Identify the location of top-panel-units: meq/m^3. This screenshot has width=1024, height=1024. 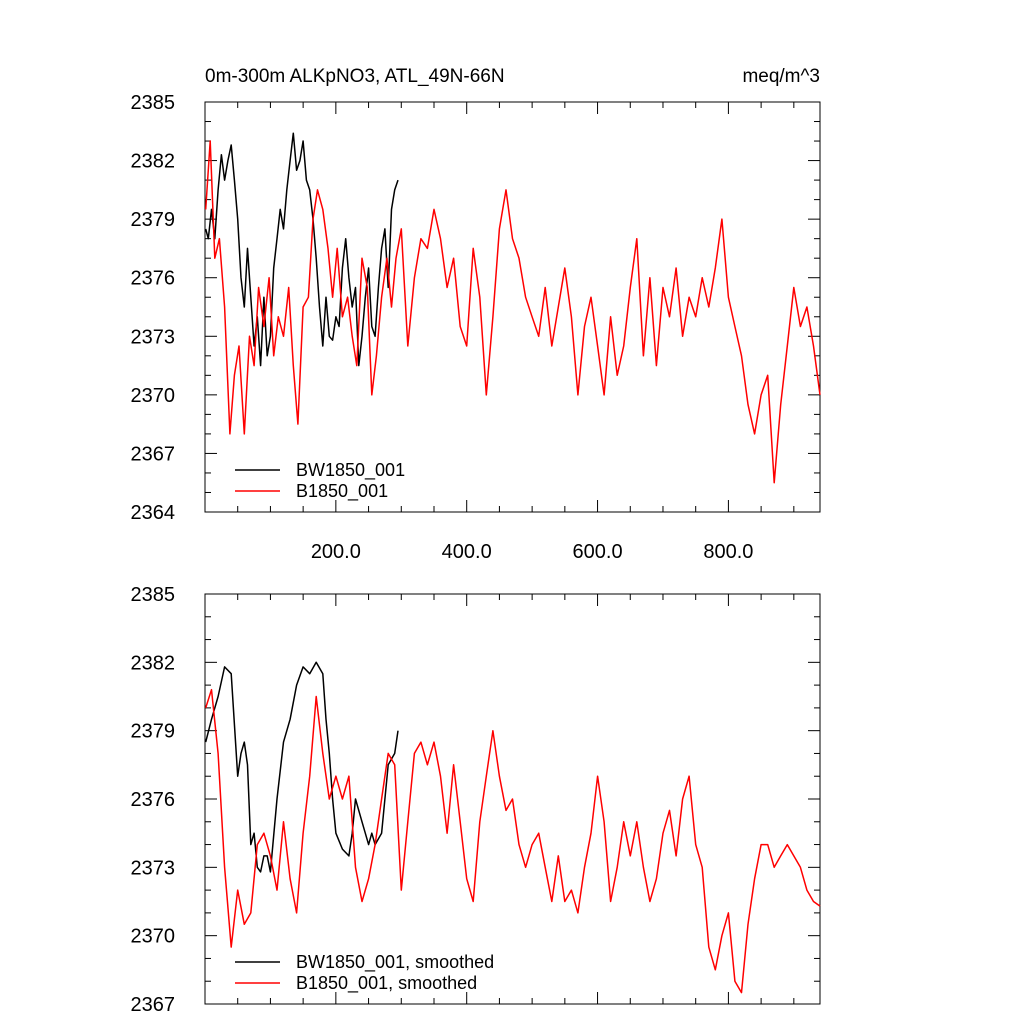
(781, 76).